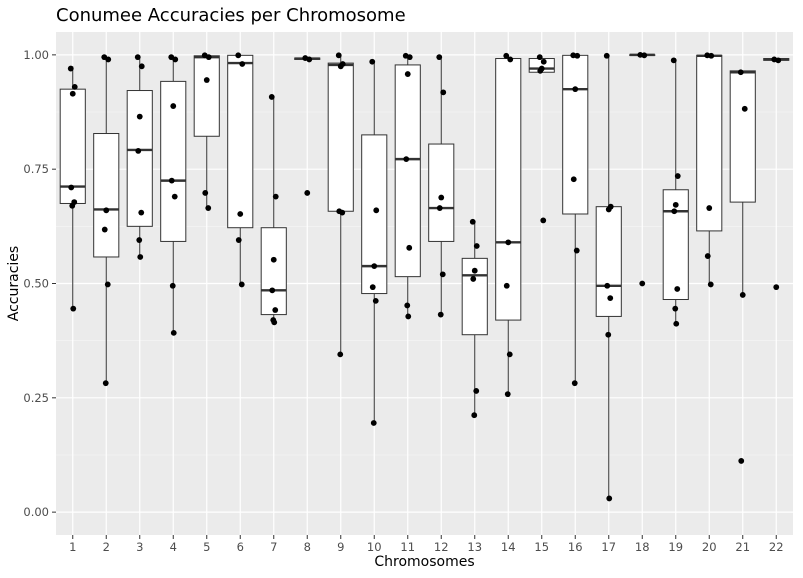 Image resolution: width=803 pixels, height=578 pixels. Describe the element at coordinates (106, 547) in the screenshot. I see `x-tick-label: 2` at that location.